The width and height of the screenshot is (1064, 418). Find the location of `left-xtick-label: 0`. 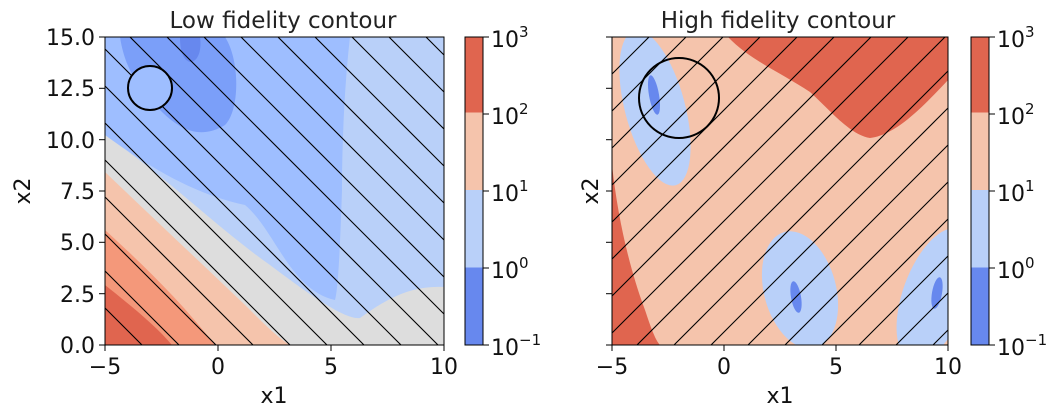

left-xtick-label: 0 is located at coordinates (218, 367).